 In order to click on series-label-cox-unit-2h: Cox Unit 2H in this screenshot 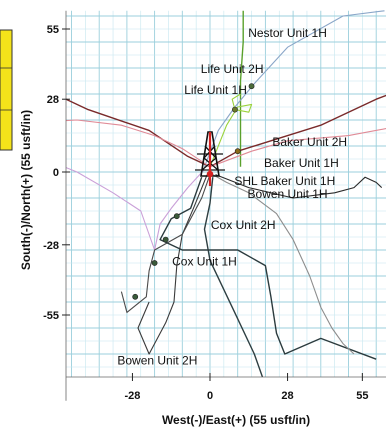, I will do `click(243, 225)`.